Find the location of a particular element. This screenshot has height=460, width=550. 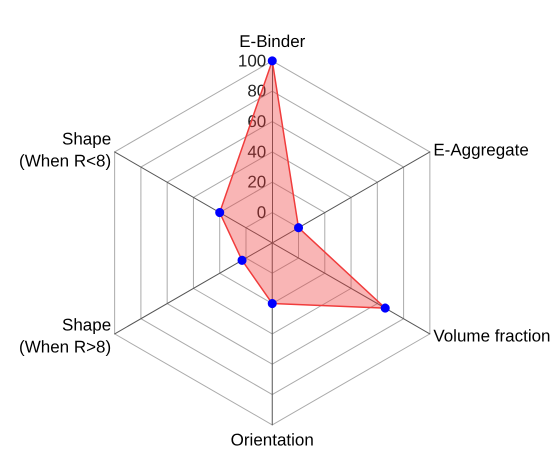

y-tick-label: 40 is located at coordinates (256, 152).